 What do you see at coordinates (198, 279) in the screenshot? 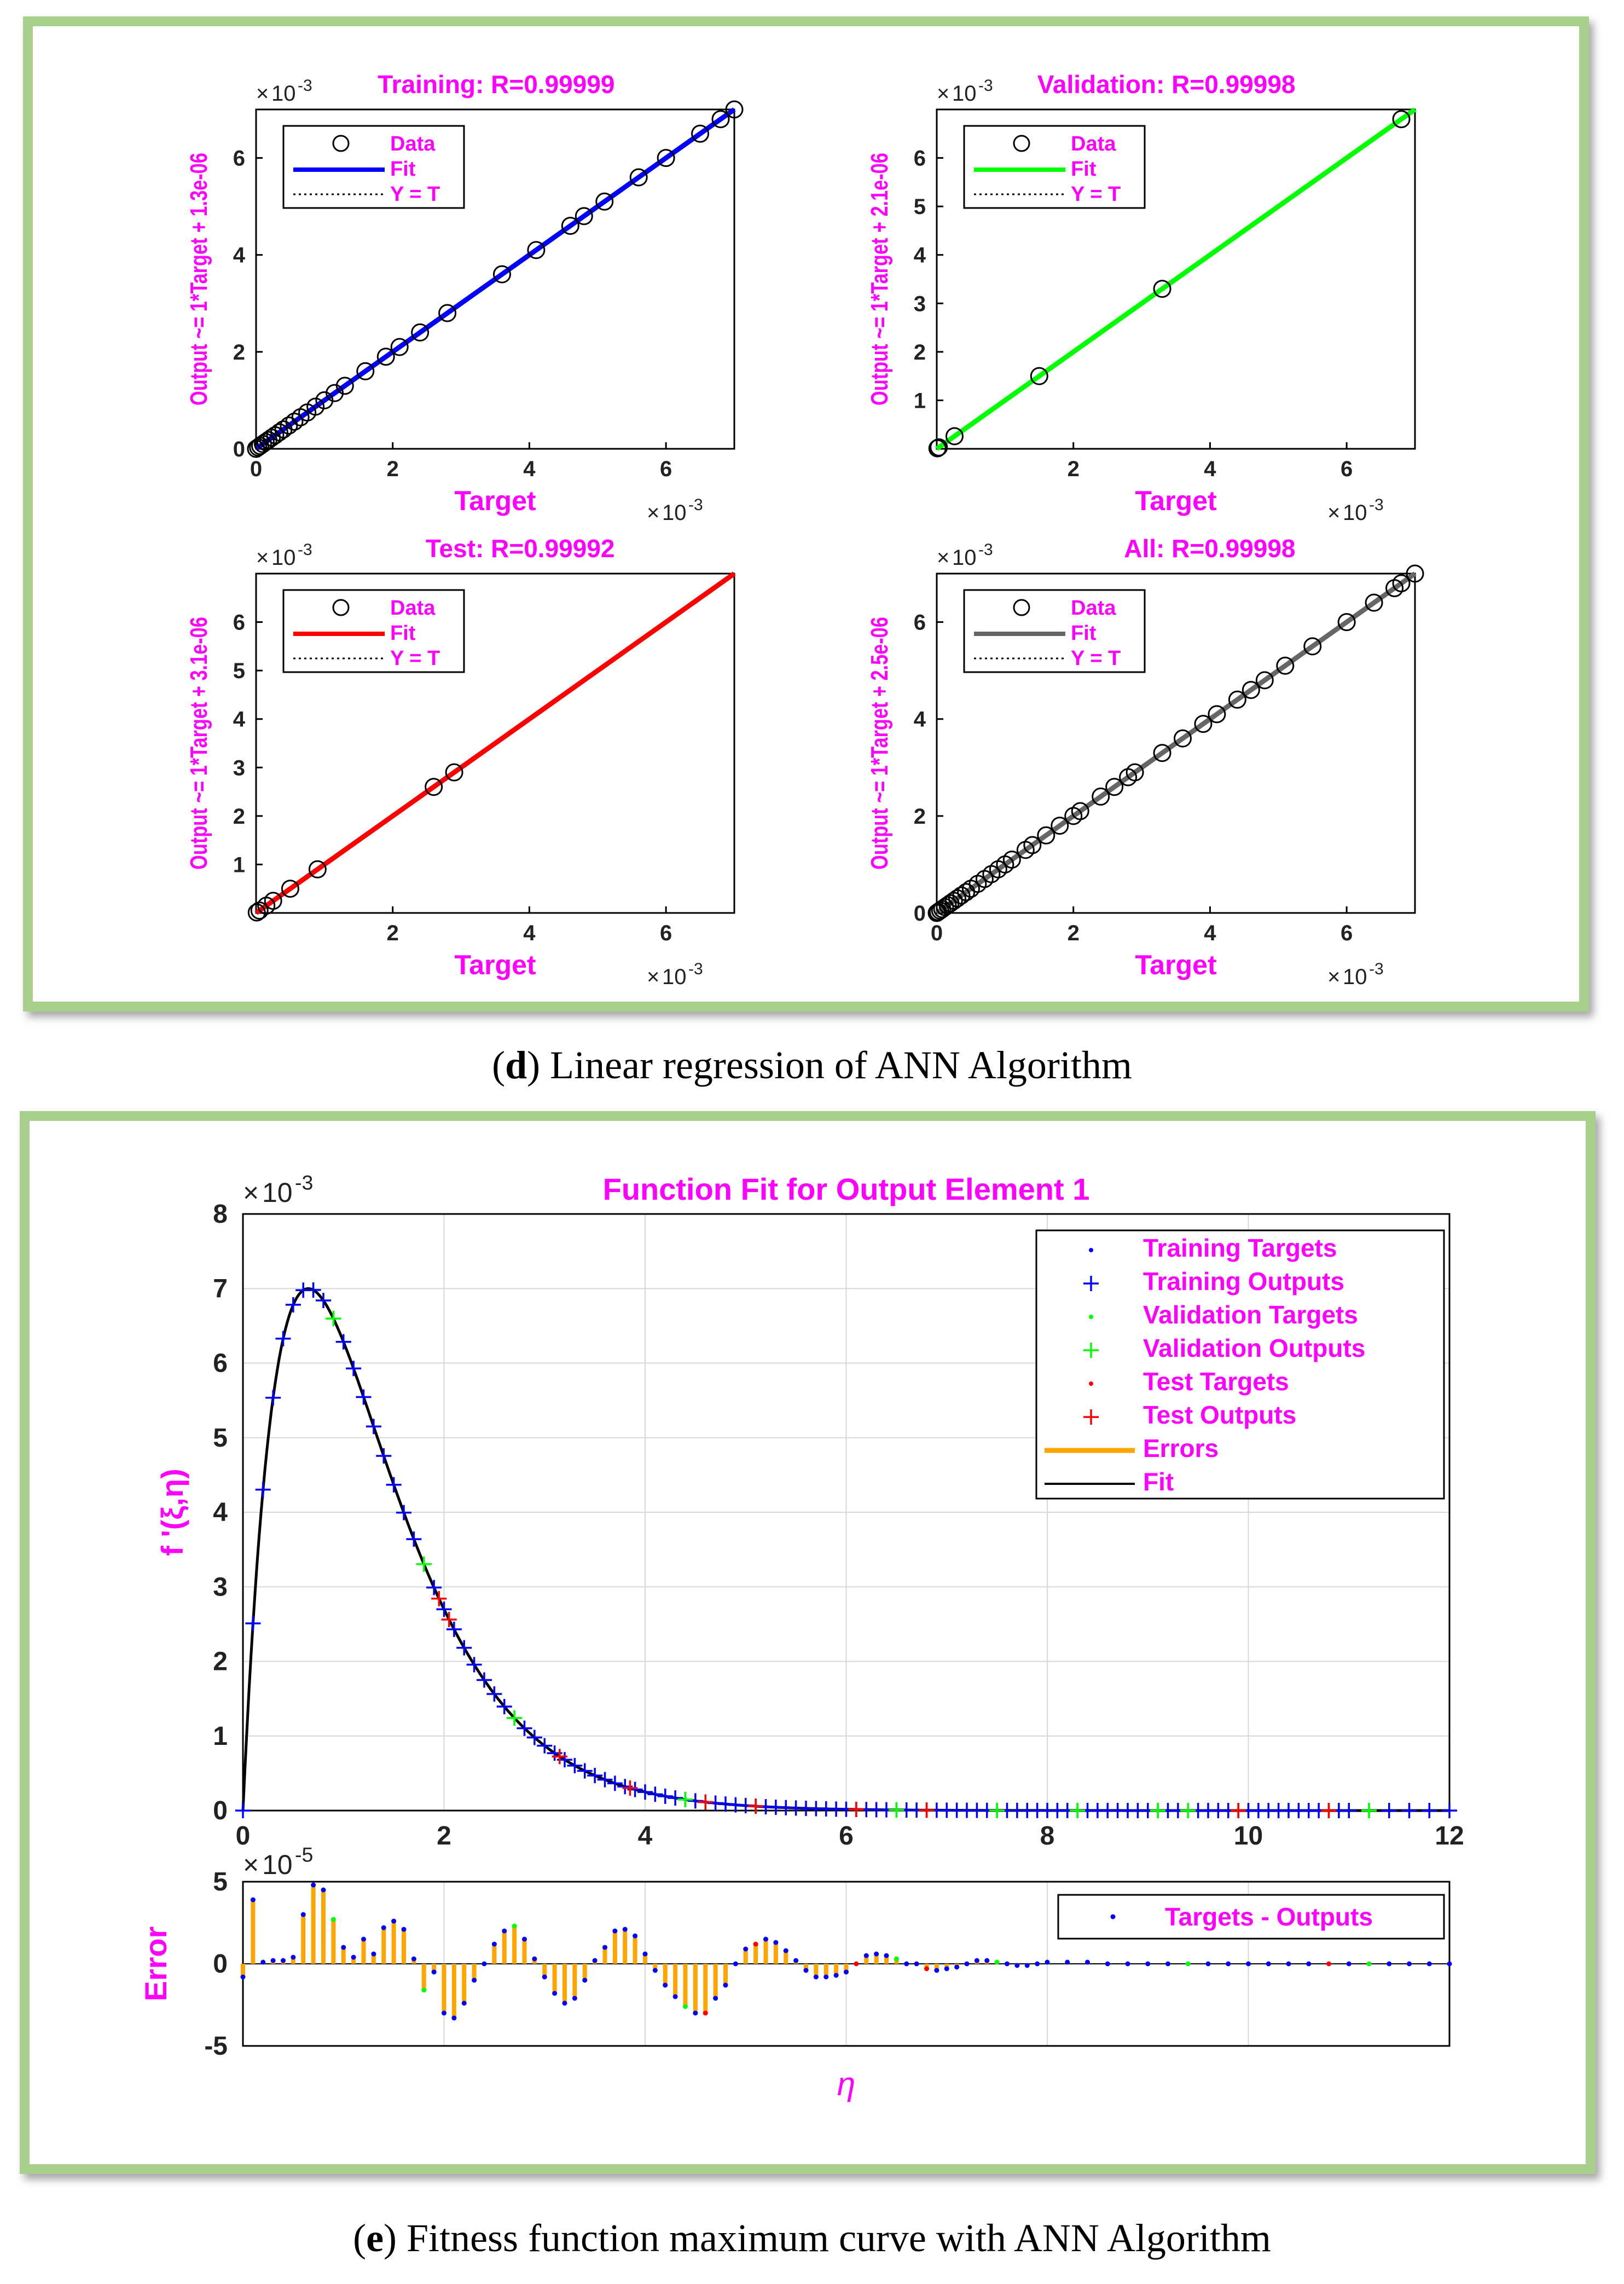
I see `y-axis-label: Output ~= 1*Target + 1.3e-06` at bounding box center [198, 279].